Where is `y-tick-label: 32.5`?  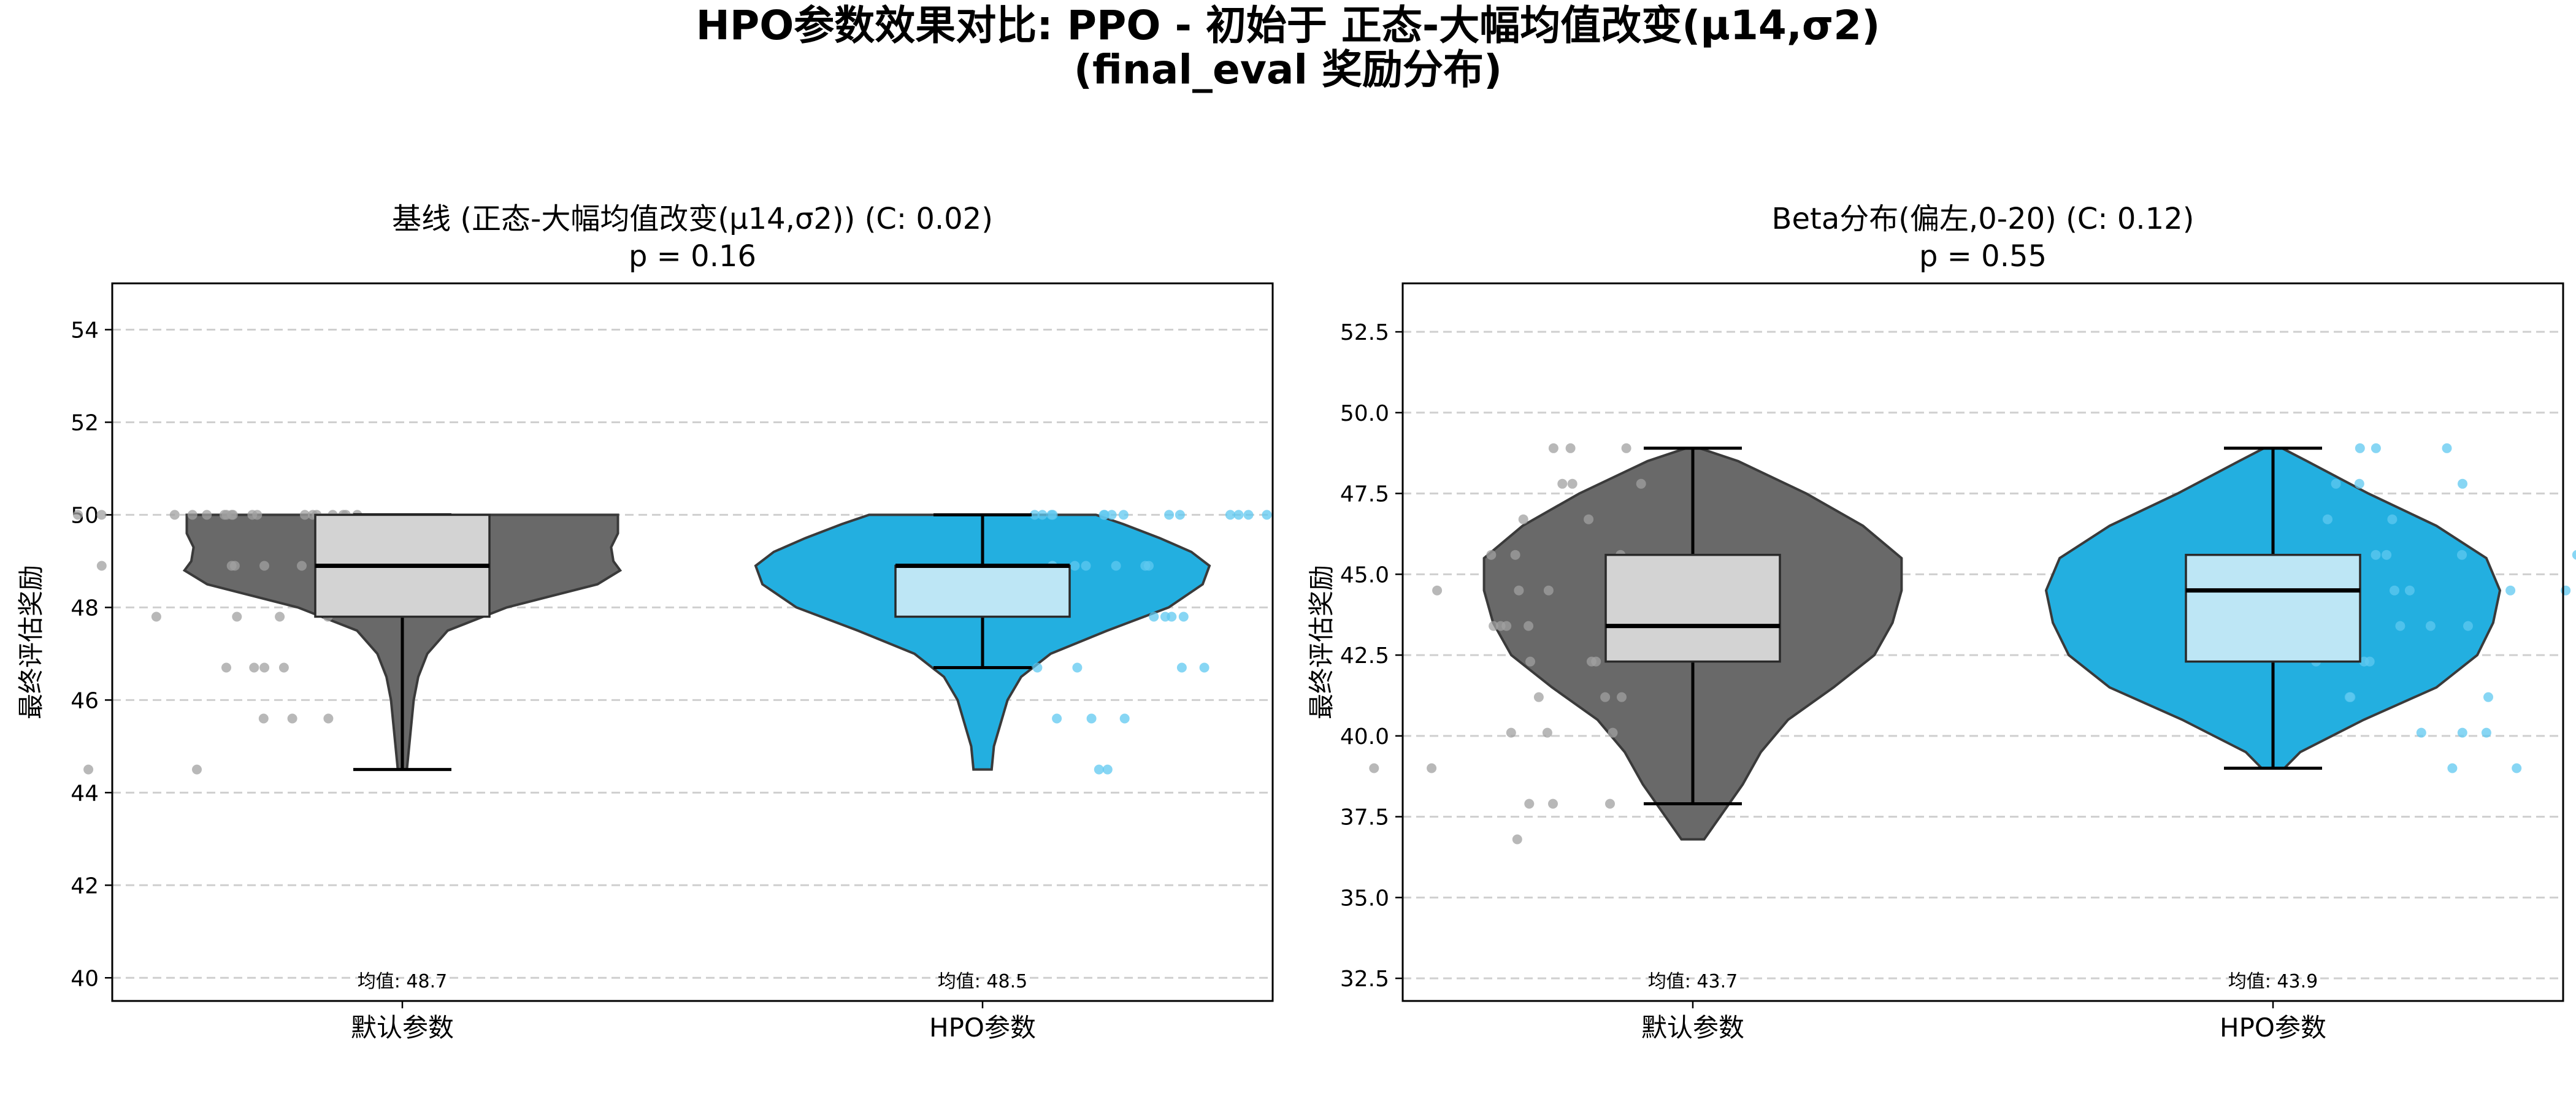 y-tick-label: 32.5 is located at coordinates (1364, 979).